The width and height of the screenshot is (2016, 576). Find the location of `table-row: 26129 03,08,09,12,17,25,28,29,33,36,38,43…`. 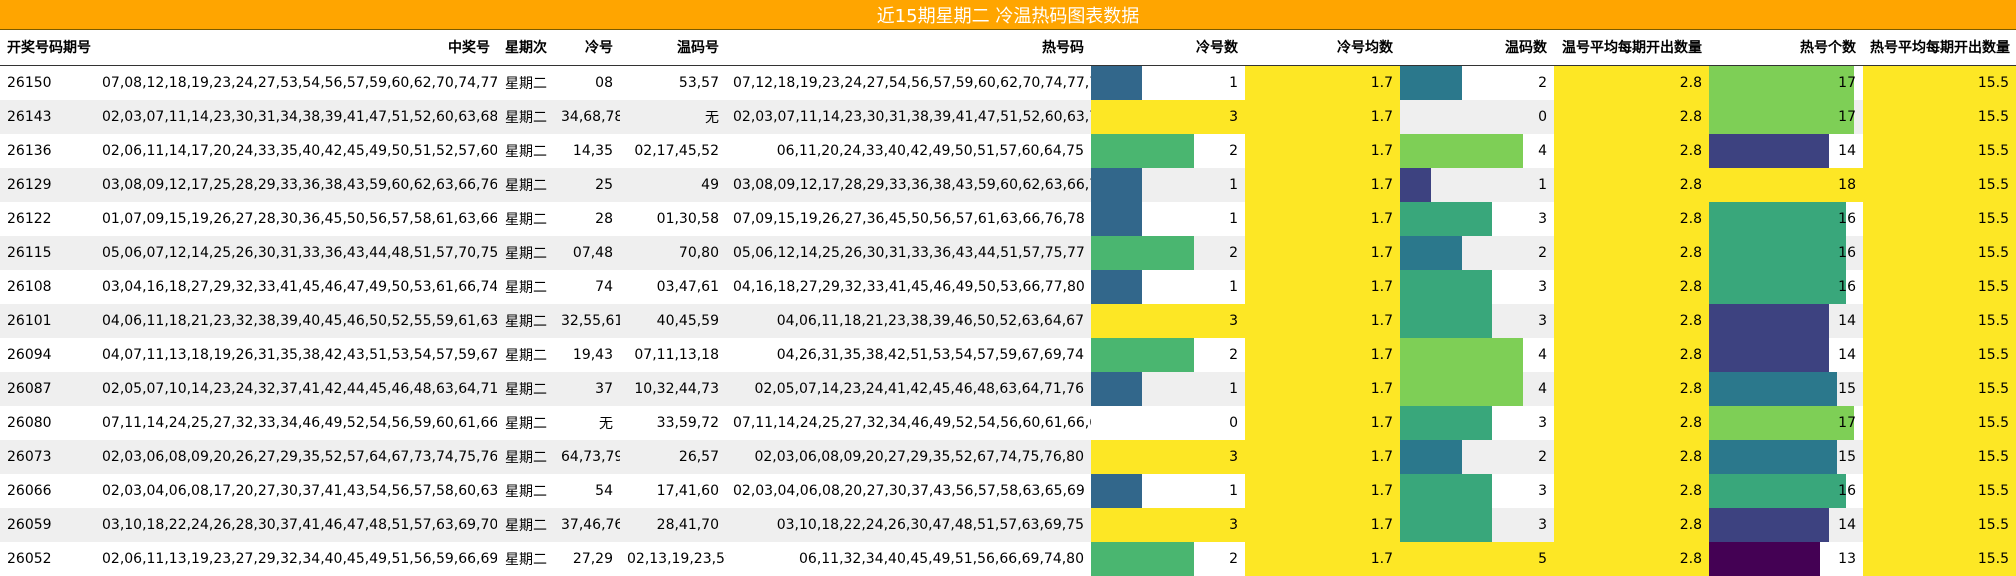

table-row: 26129 03,08,09,12,17,25,28,29,33,36,38,43… is located at coordinates (1008, 184).